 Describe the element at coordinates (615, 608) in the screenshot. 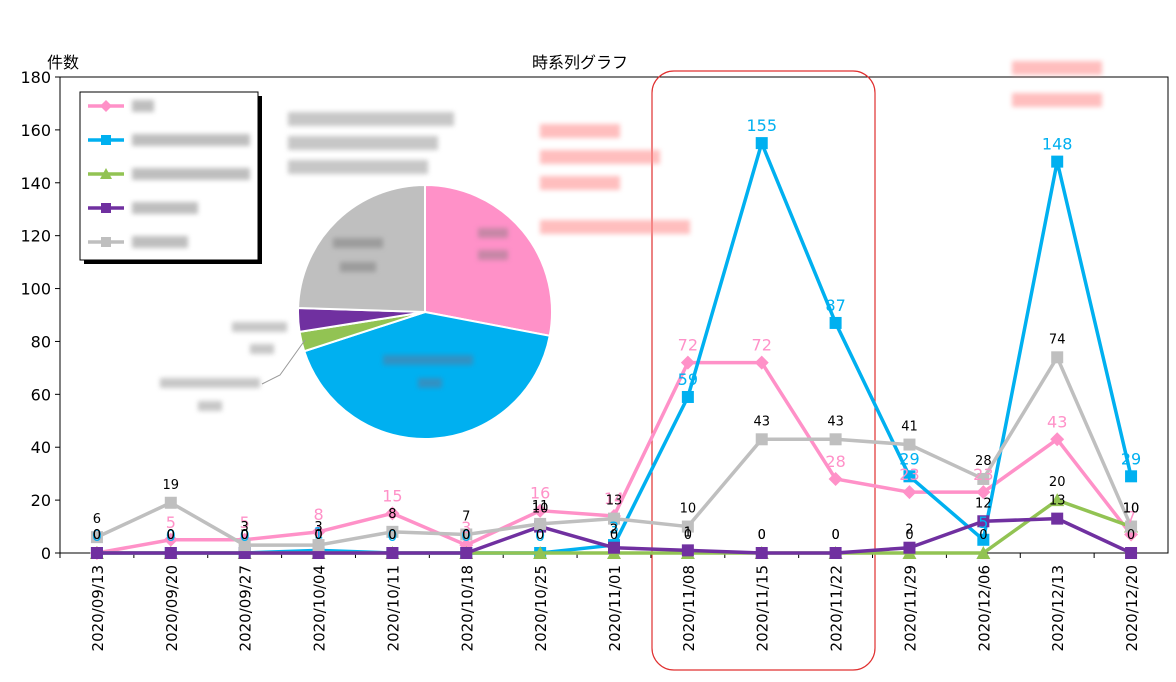

I see `x-tick-label: 2020/11/01` at that location.